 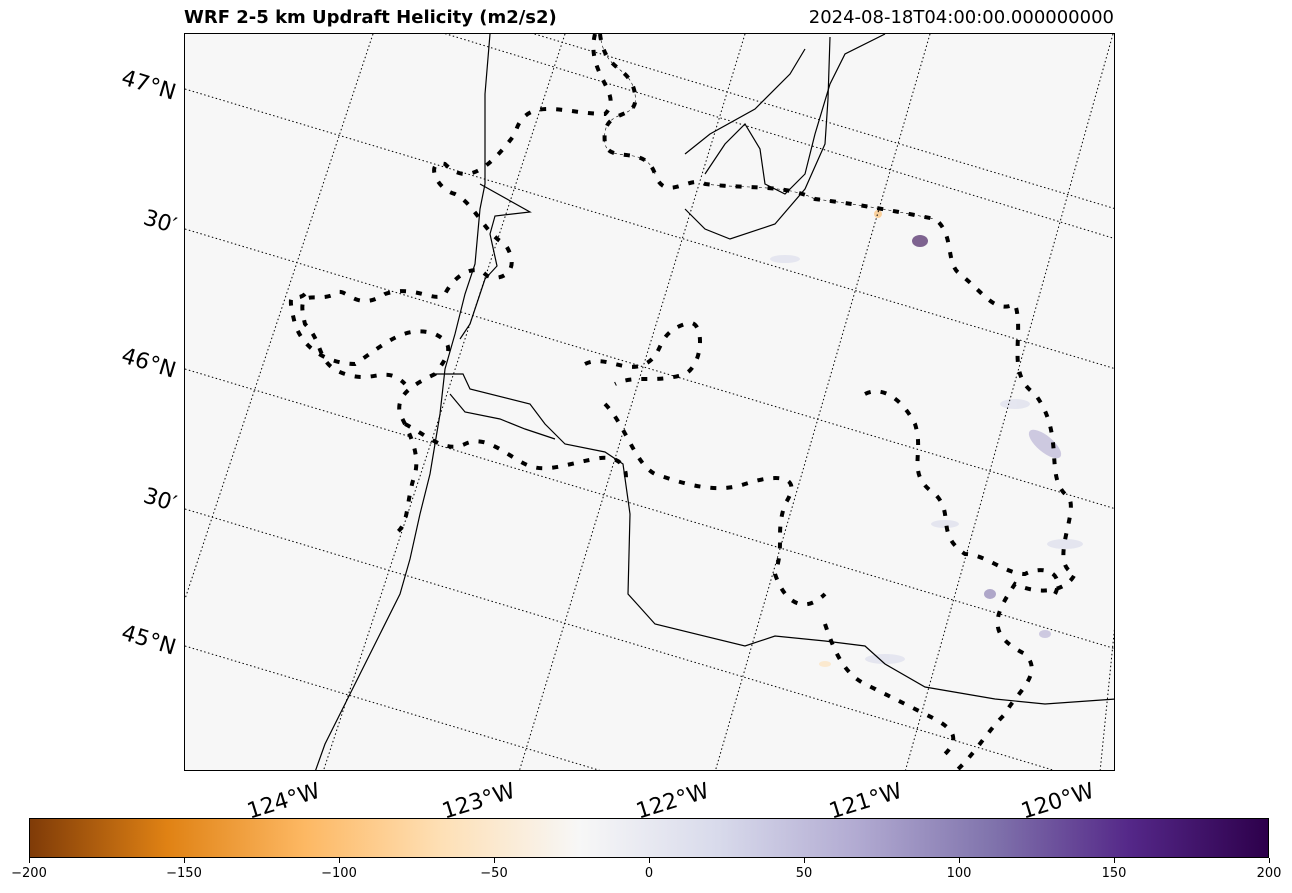 What do you see at coordinates (649, 873) in the screenshot?
I see `colorbar-tick-label: 0` at bounding box center [649, 873].